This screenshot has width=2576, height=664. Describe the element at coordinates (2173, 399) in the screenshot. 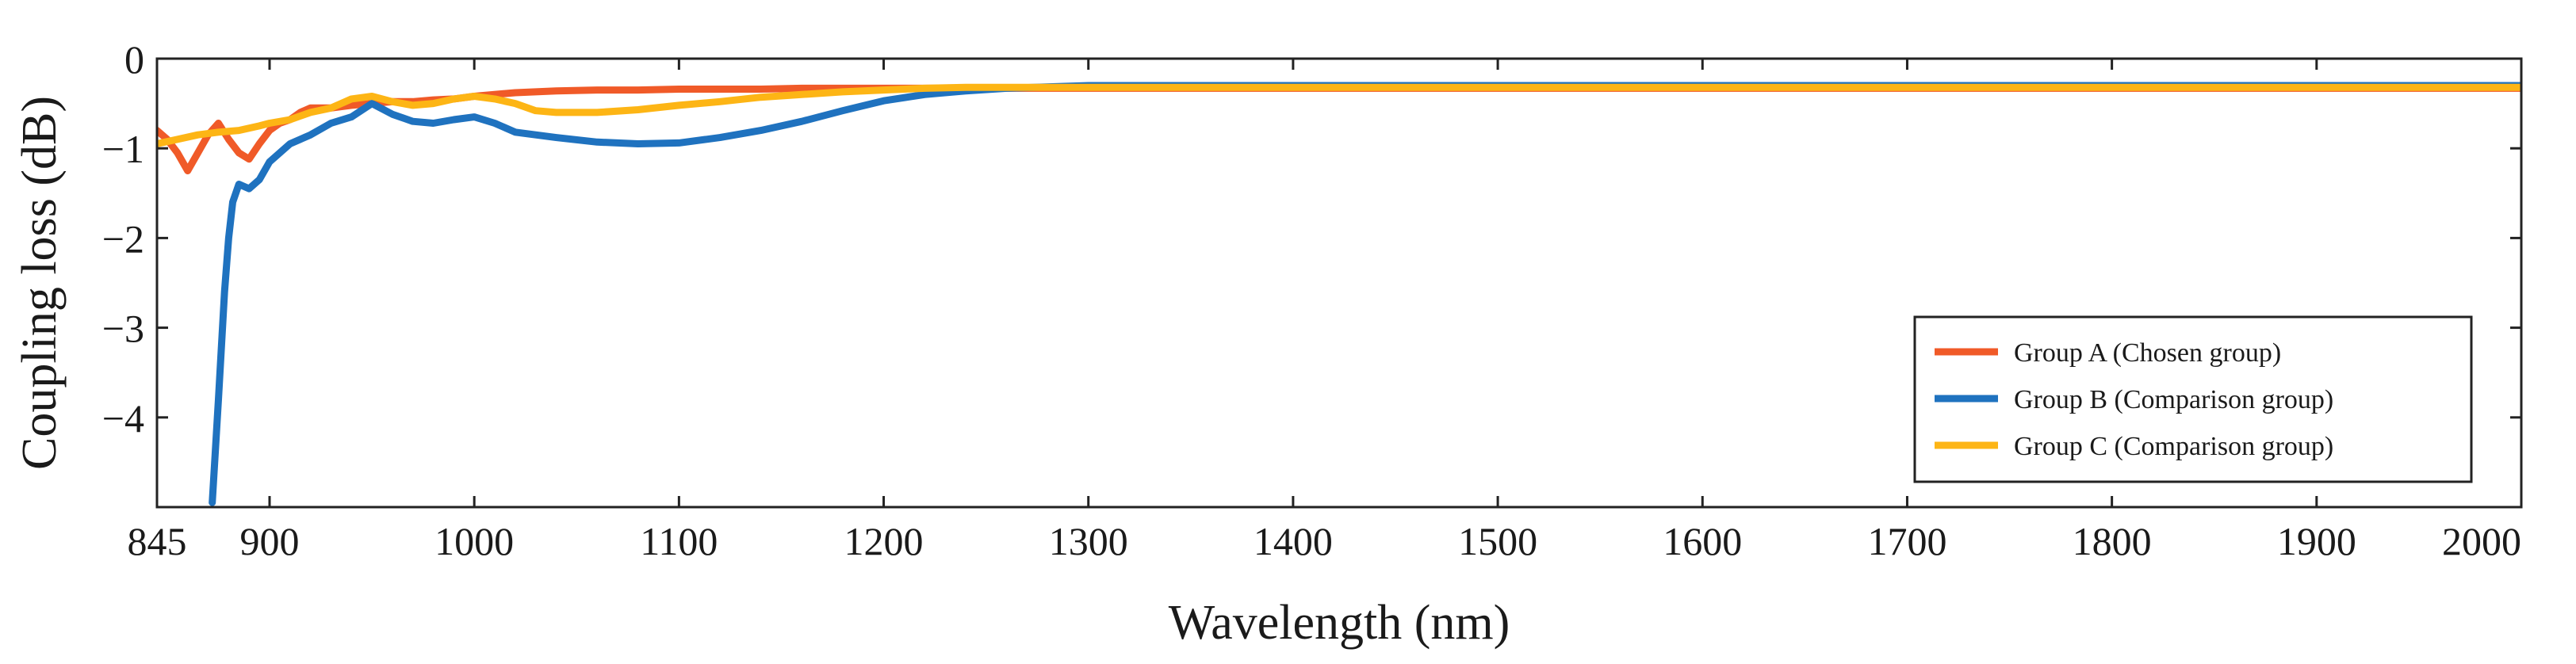

I see `legend-label-group-b: Group B (Comparison group)` at that location.